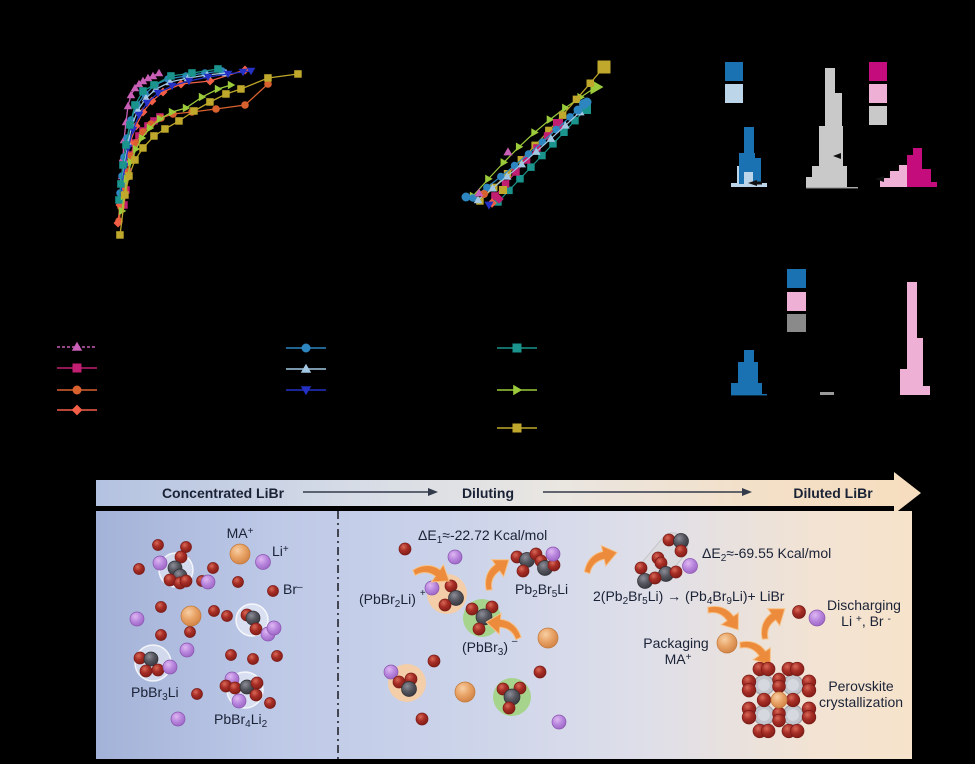 The height and width of the screenshot is (764, 975). What do you see at coordinates (766, 554) in the screenshot?
I see `svg-text: ΔE2≈-69.55 Kcal/mol` at bounding box center [766, 554].